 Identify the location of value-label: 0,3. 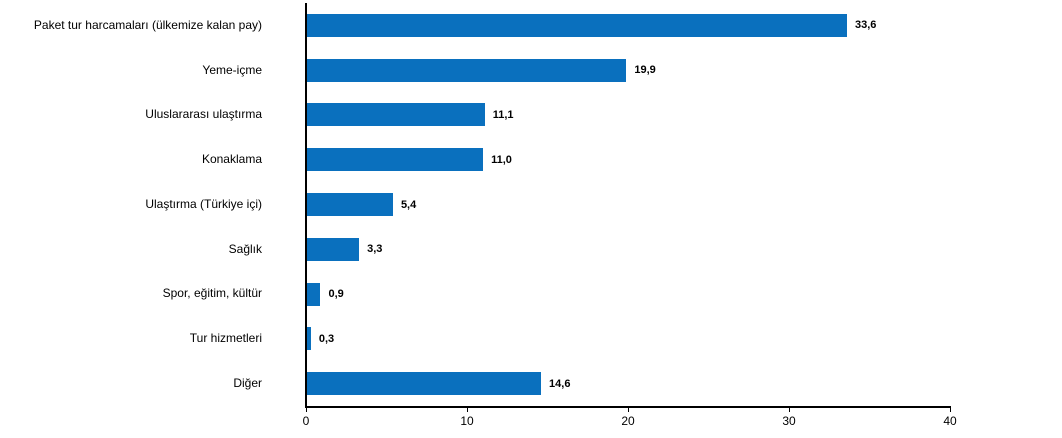
(326, 338).